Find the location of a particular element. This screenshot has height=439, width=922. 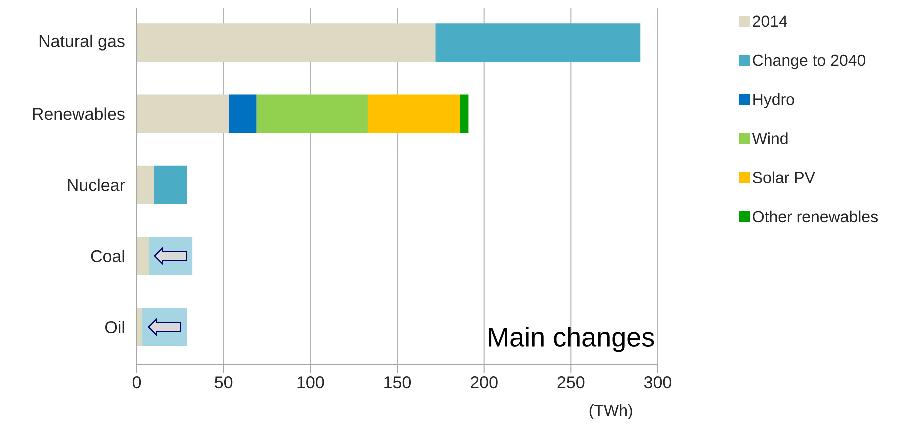

legend-label: 2014 is located at coordinates (770, 22).